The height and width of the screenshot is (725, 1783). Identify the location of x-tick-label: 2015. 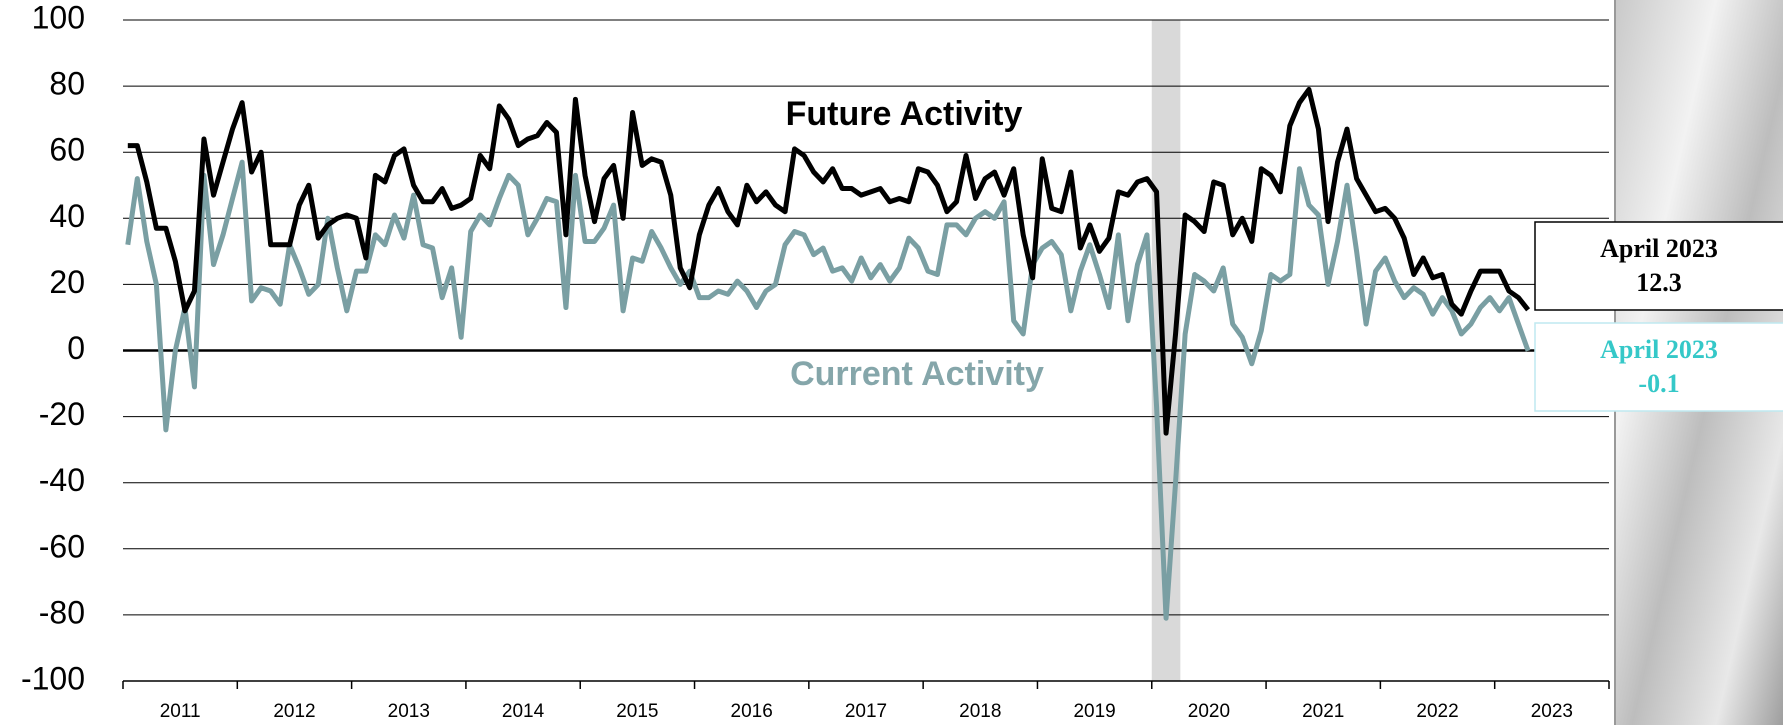
(637, 711).